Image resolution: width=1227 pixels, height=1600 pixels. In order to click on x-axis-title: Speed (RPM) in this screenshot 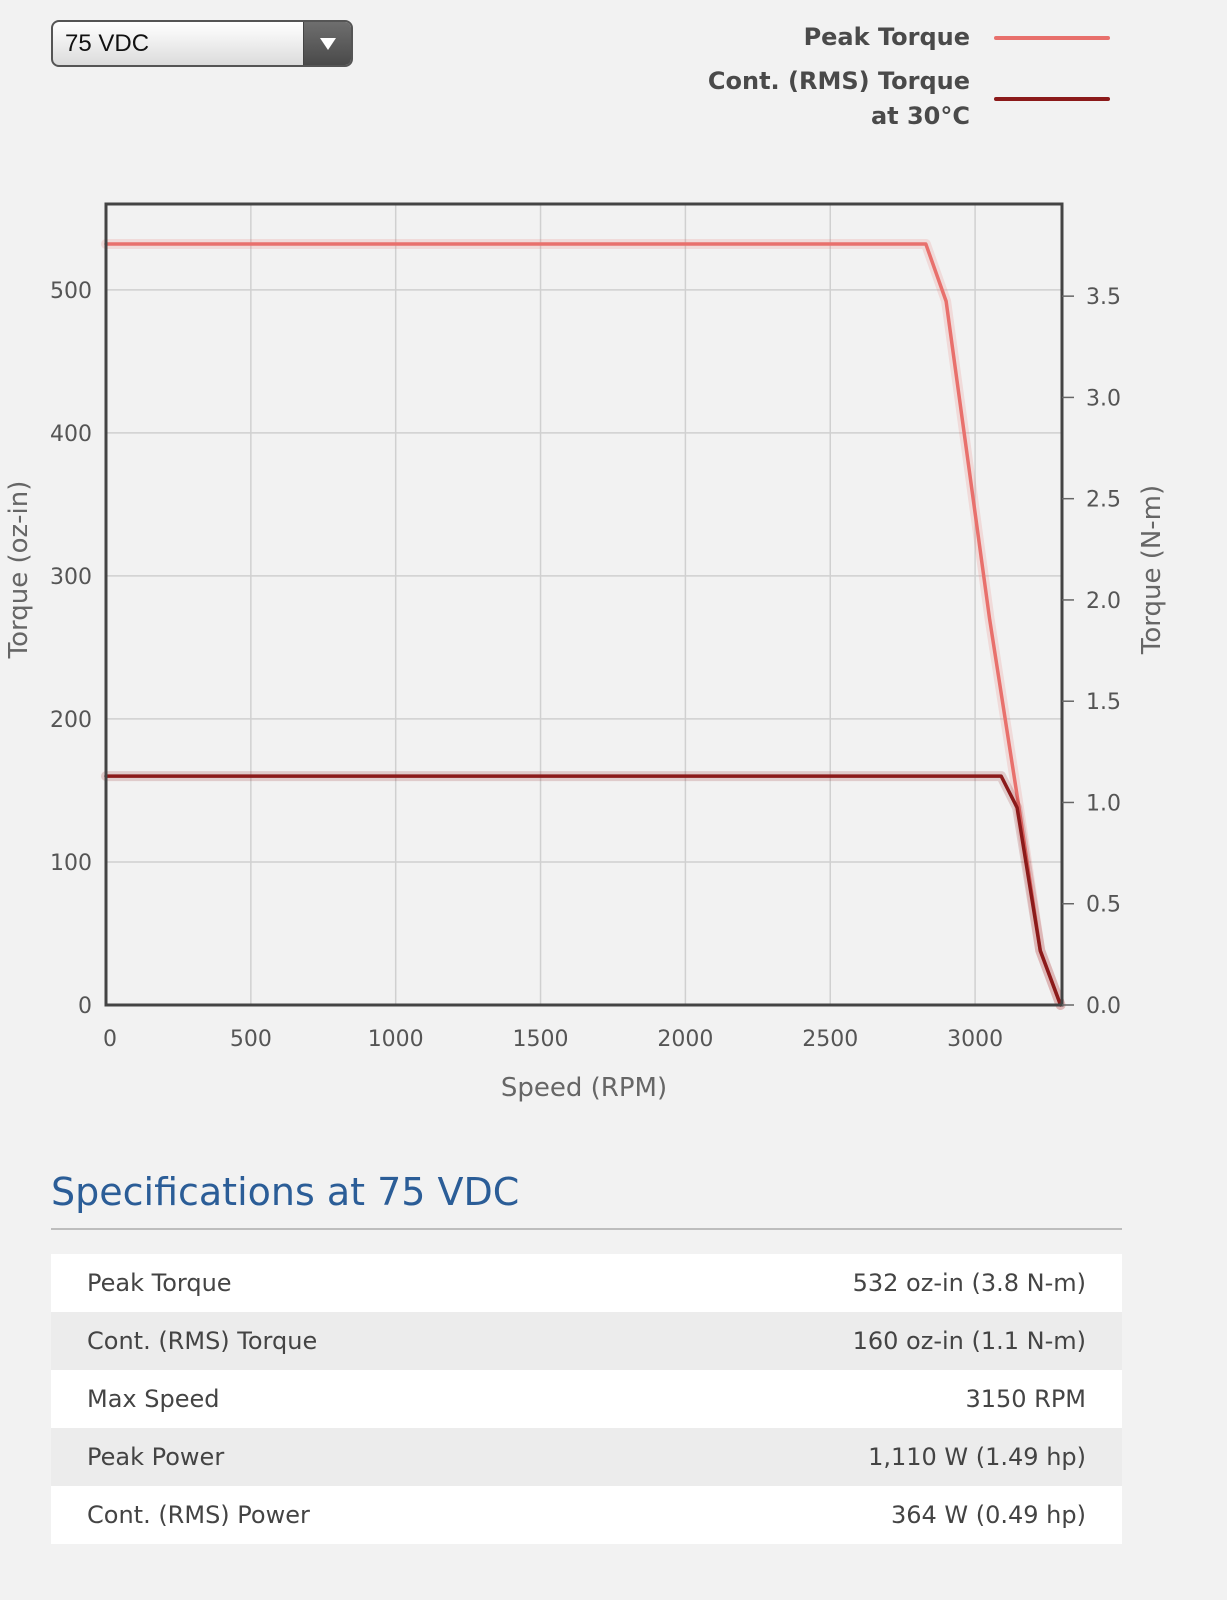, I will do `click(584, 1088)`.